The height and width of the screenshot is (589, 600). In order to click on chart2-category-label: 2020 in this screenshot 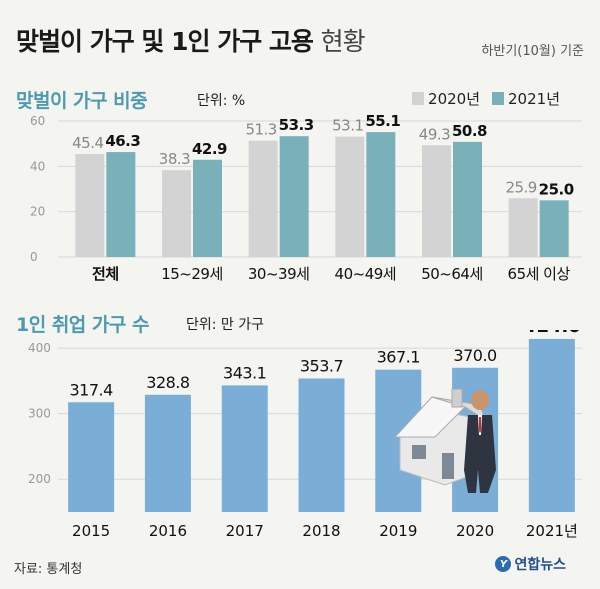, I will do `click(475, 531)`.